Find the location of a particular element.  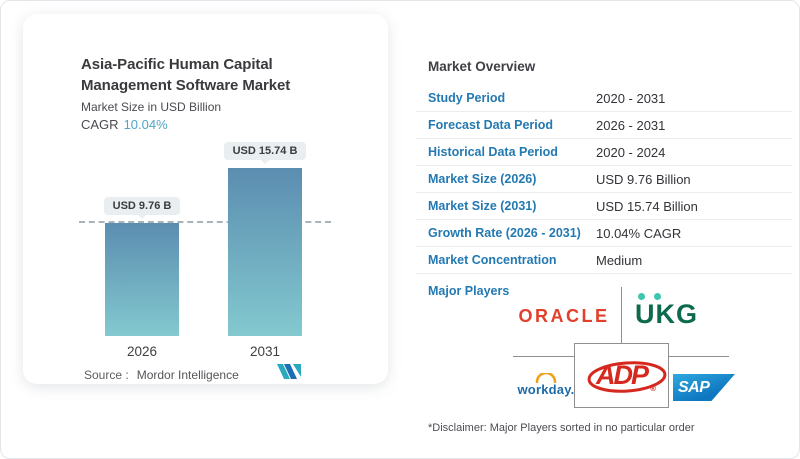

bar-group-2031: USD 15.74 B 2031 is located at coordinates (265, 250).